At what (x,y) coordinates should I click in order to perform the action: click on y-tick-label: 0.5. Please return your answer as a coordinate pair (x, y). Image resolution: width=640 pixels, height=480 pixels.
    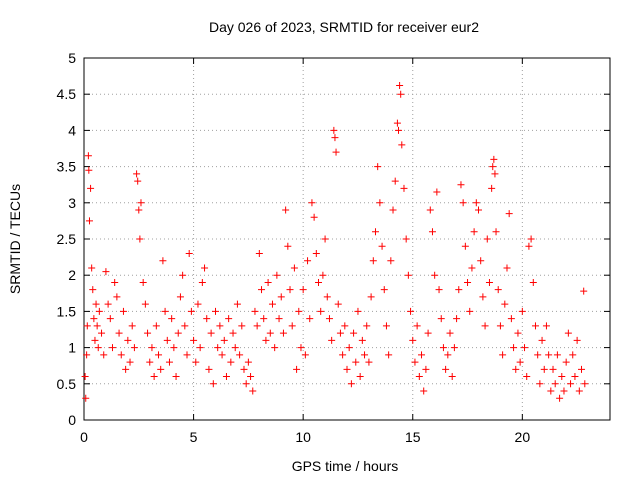
    Looking at the image, I should click on (67, 384).